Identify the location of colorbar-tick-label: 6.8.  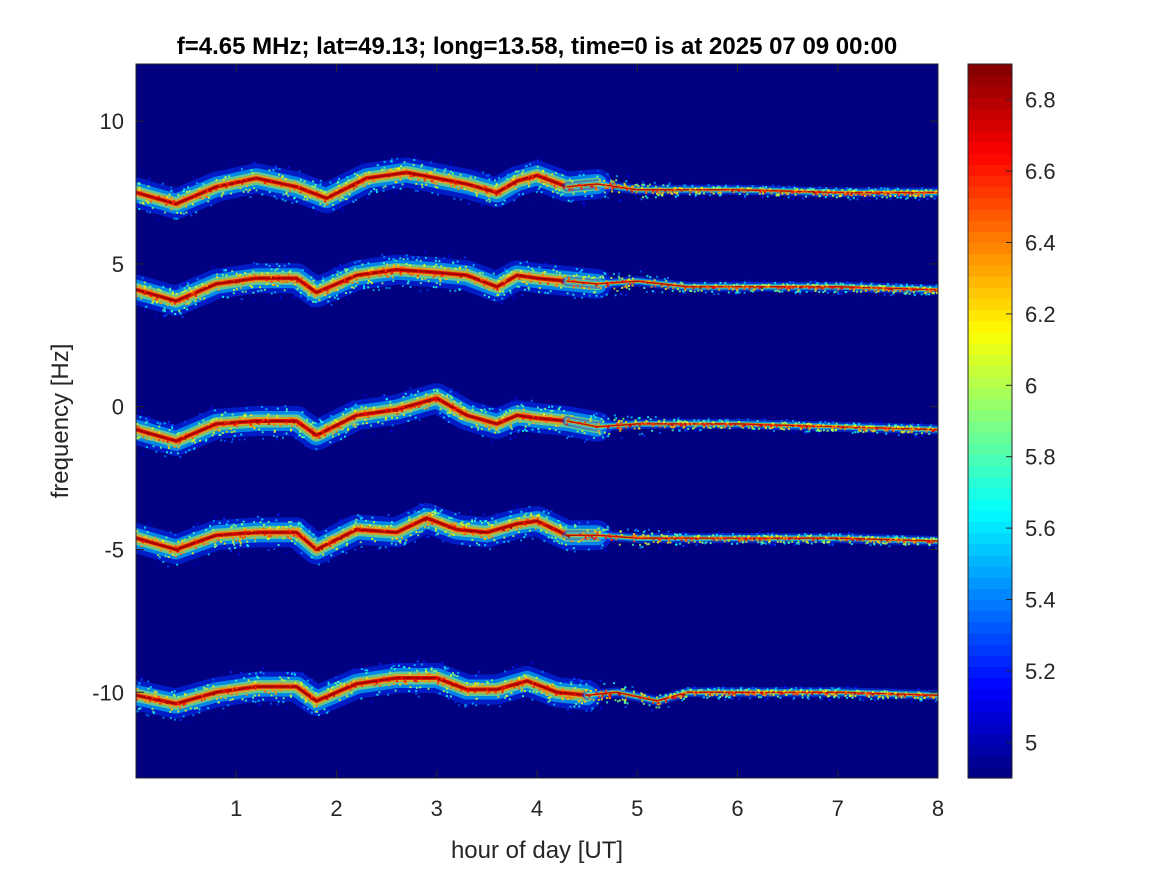
(1040, 100).